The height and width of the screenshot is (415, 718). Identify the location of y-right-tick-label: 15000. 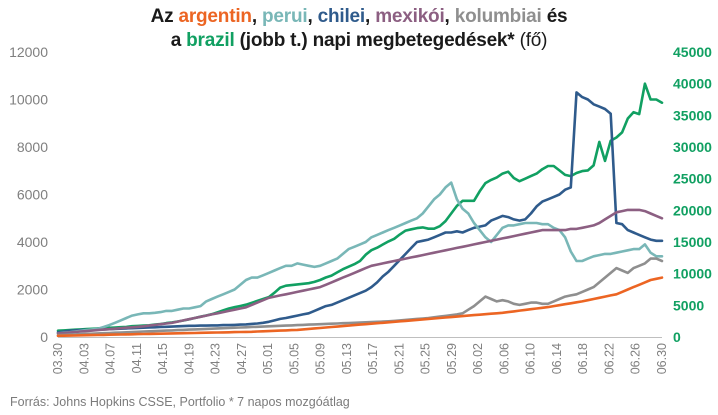
(692, 242).